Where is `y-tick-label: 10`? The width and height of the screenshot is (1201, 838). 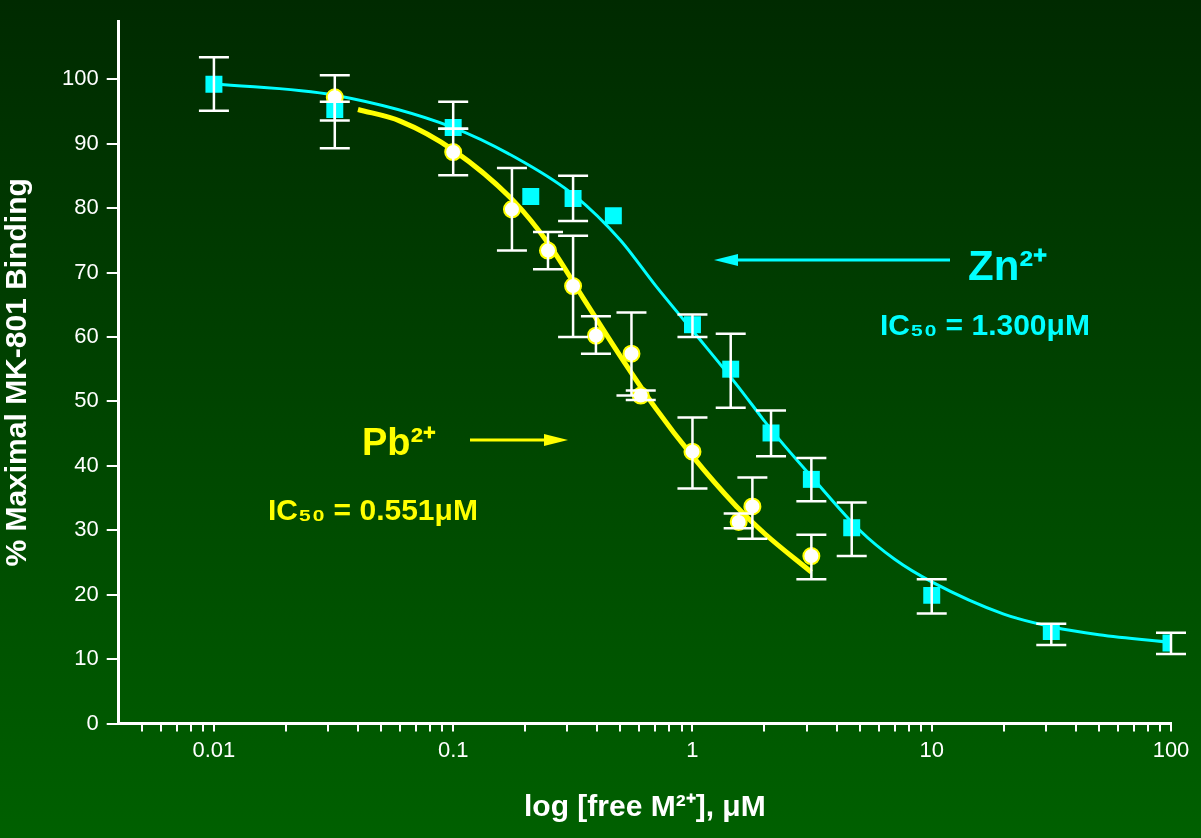 y-tick-label: 10 is located at coordinates (86, 658).